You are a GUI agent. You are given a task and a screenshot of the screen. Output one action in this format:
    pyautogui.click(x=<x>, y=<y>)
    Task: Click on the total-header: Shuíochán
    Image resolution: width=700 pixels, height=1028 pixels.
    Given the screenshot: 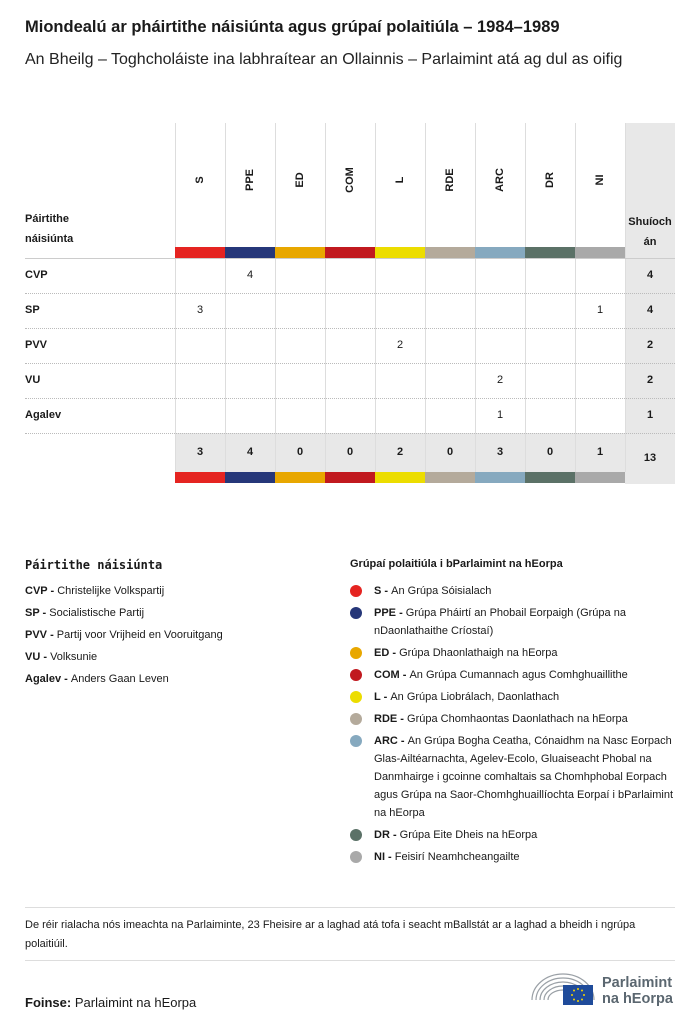 What is the action you would take?
    pyautogui.click(x=650, y=232)
    